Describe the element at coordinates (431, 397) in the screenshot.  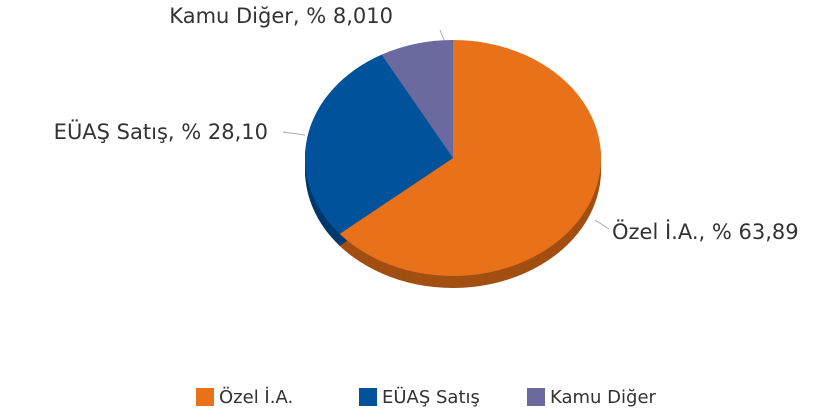
I see `legend-label: EÜAŞ Satış` at that location.